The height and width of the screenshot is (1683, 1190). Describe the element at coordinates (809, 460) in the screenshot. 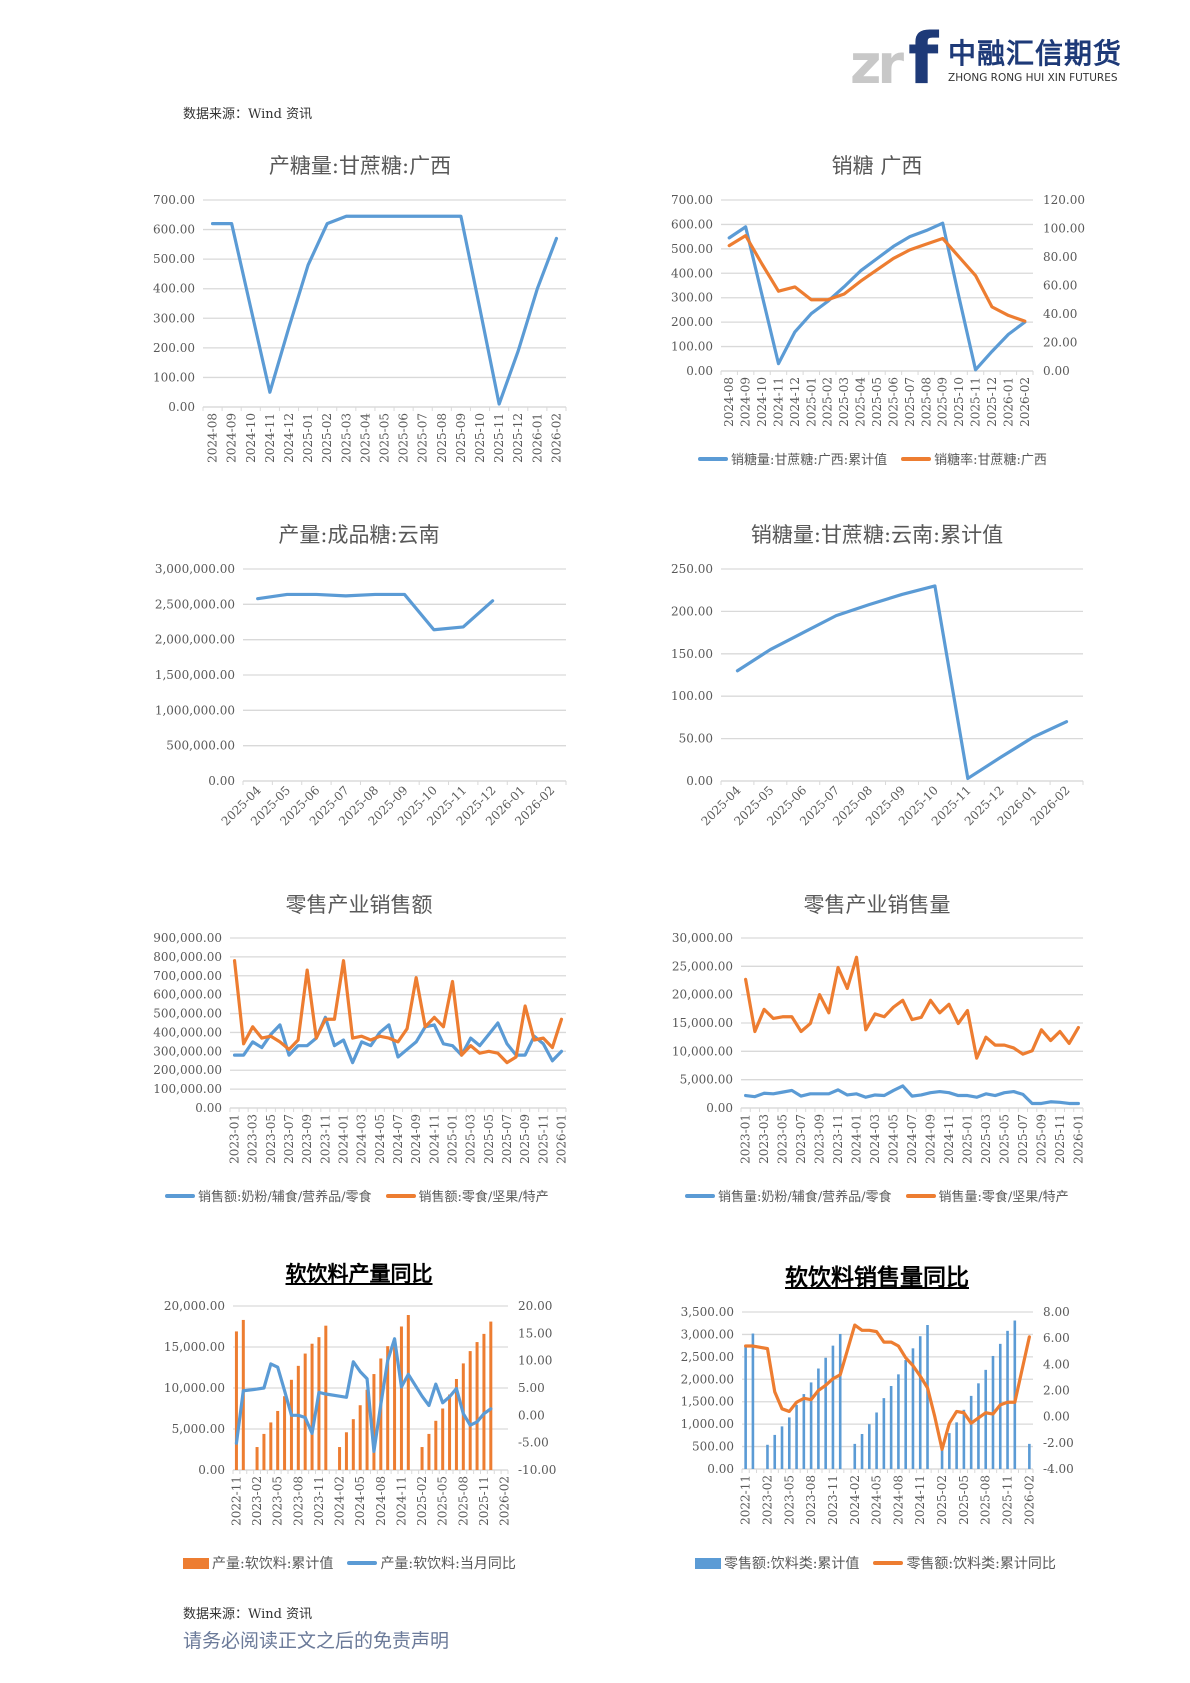

I see `legend-label: 销糖量:甘蔗糖:广西:累计值` at that location.